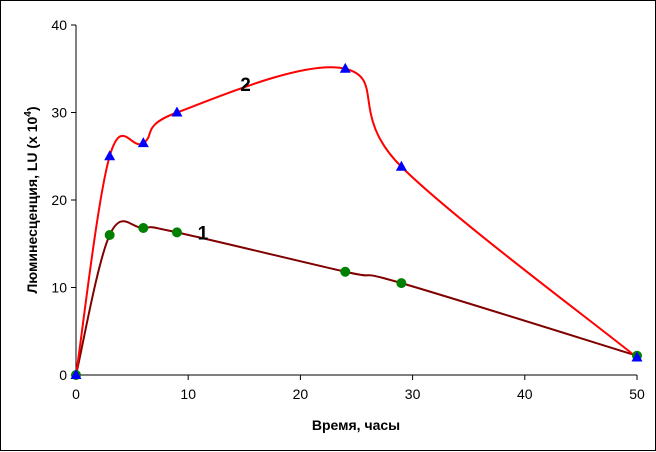 The image size is (656, 452). What do you see at coordinates (413, 394) in the screenshot?
I see `x-tick-label: 30` at bounding box center [413, 394].